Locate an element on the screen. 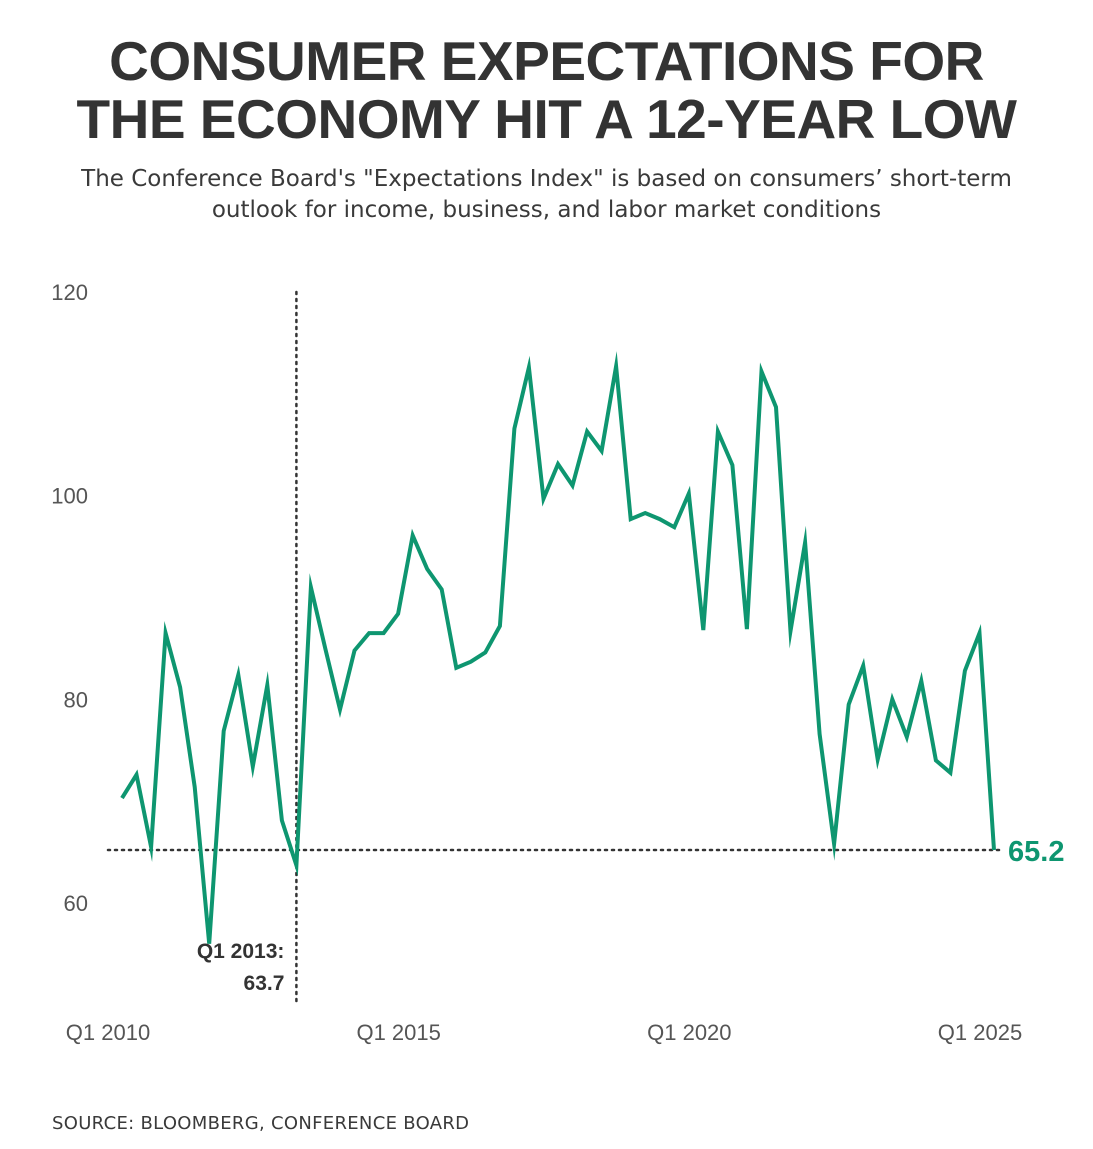 The image size is (1093, 1149). source-note: SOURCE: BLOOMBERG, CONFERENCE BOARD is located at coordinates (261, 1123).